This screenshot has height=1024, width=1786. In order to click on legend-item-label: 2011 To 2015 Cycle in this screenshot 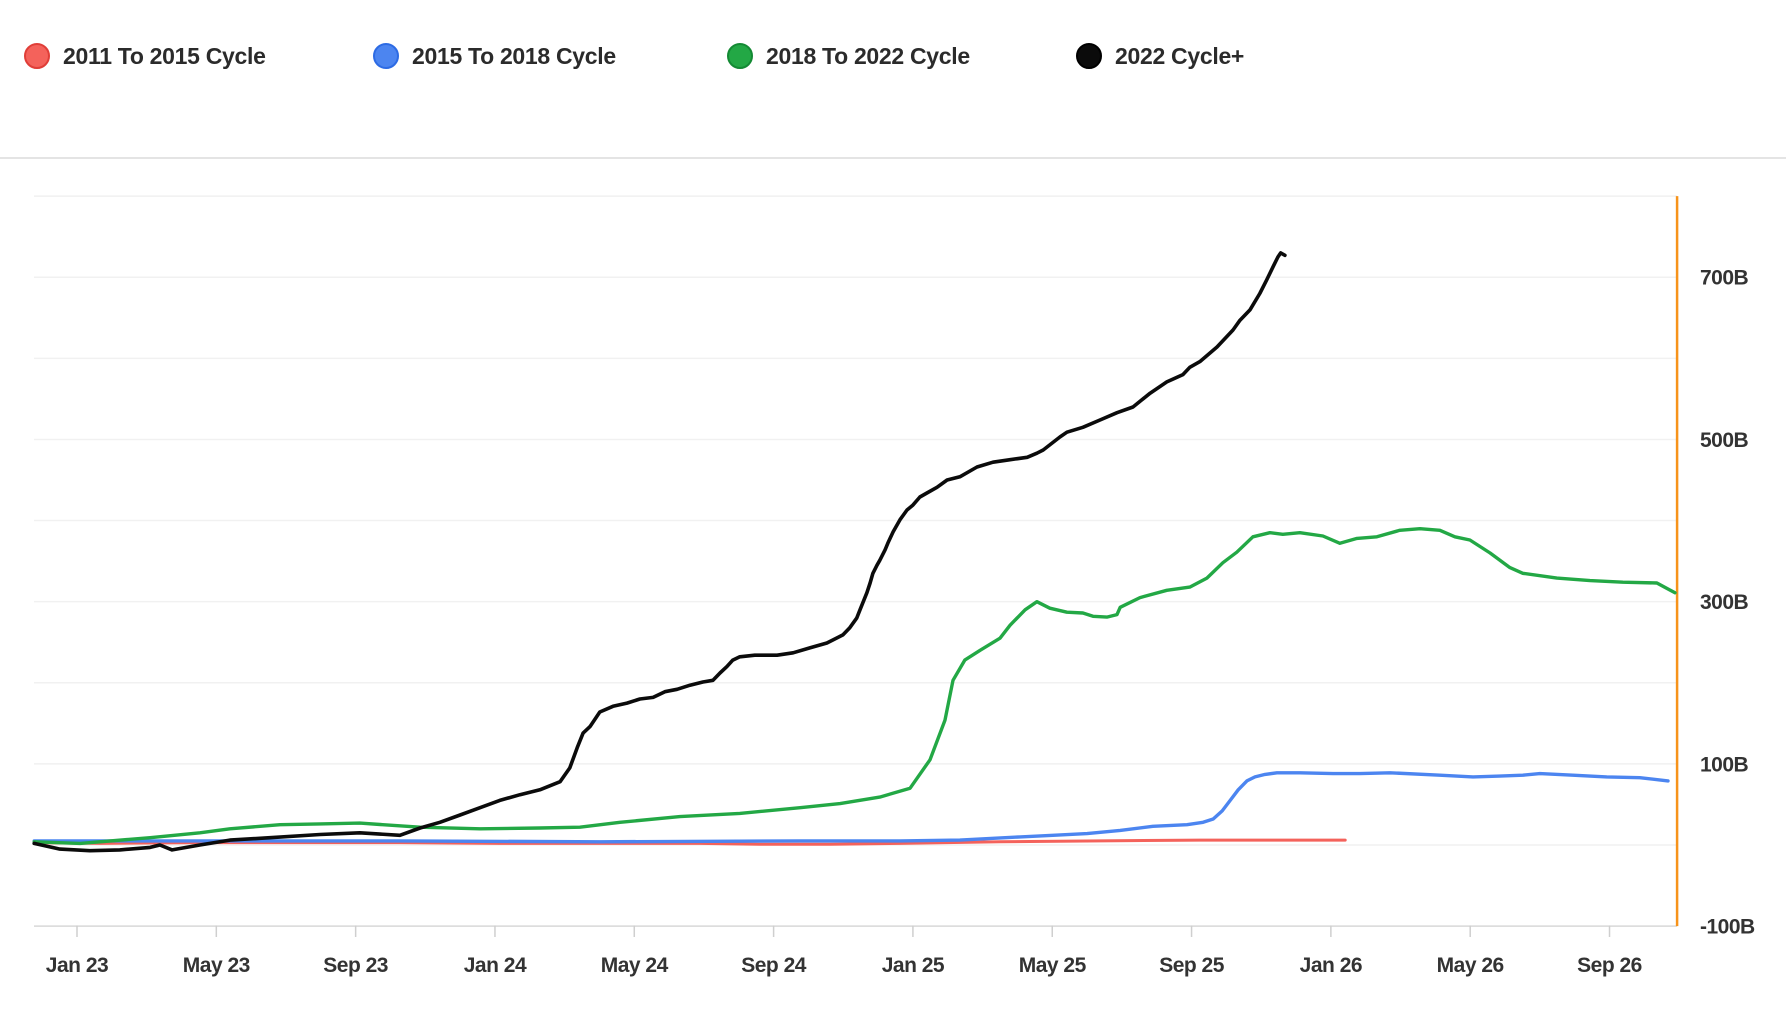, I will do `click(164, 55)`.